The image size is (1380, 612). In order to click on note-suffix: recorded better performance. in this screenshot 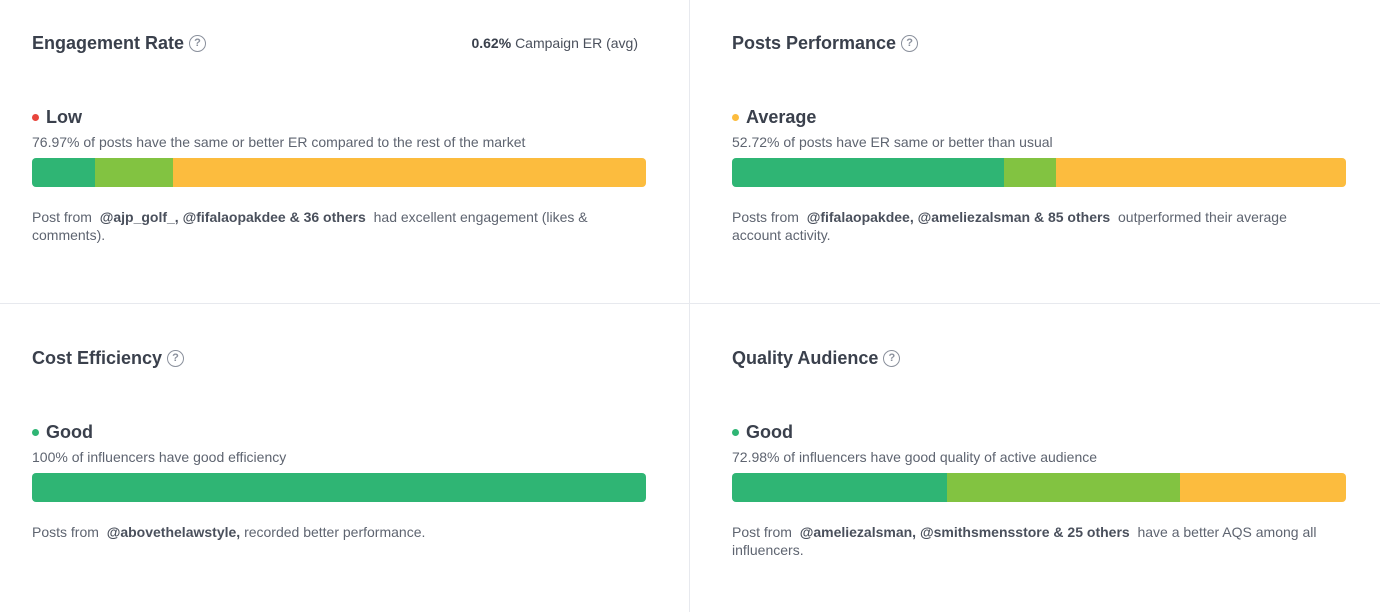, I will do `click(335, 532)`.